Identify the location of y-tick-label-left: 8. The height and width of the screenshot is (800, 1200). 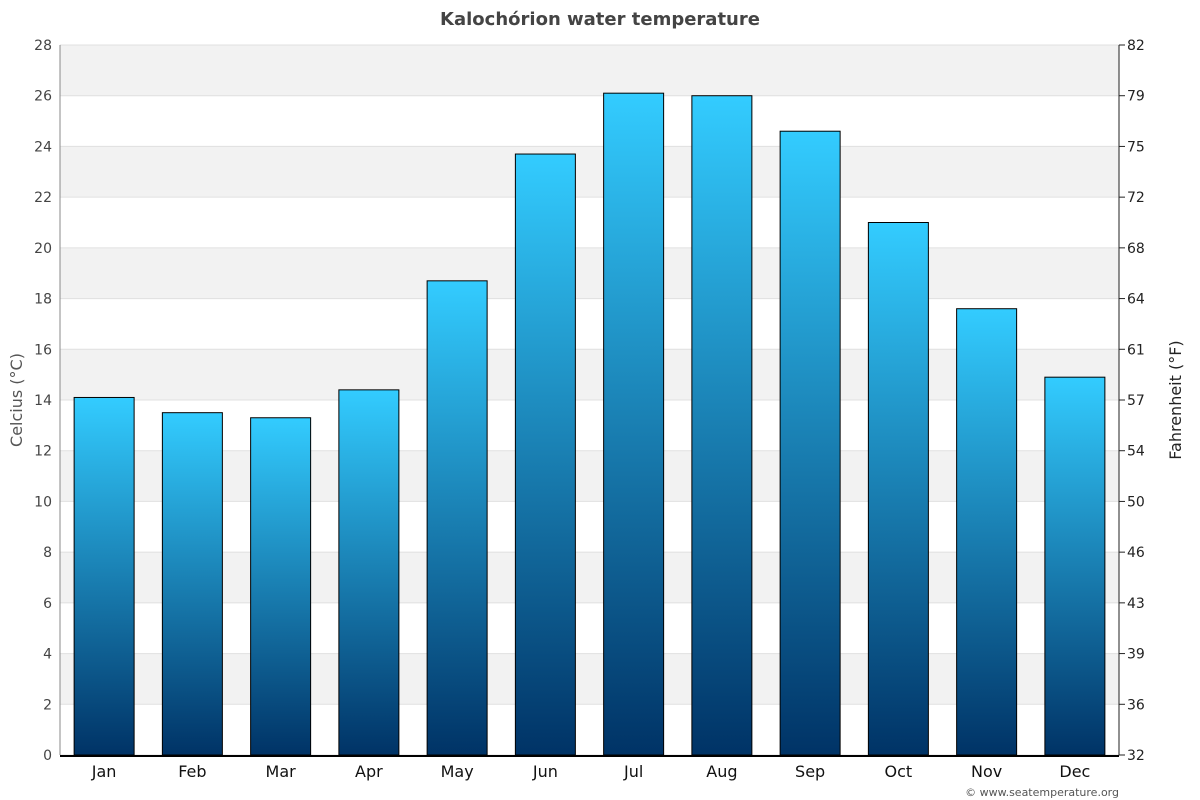
(47, 553).